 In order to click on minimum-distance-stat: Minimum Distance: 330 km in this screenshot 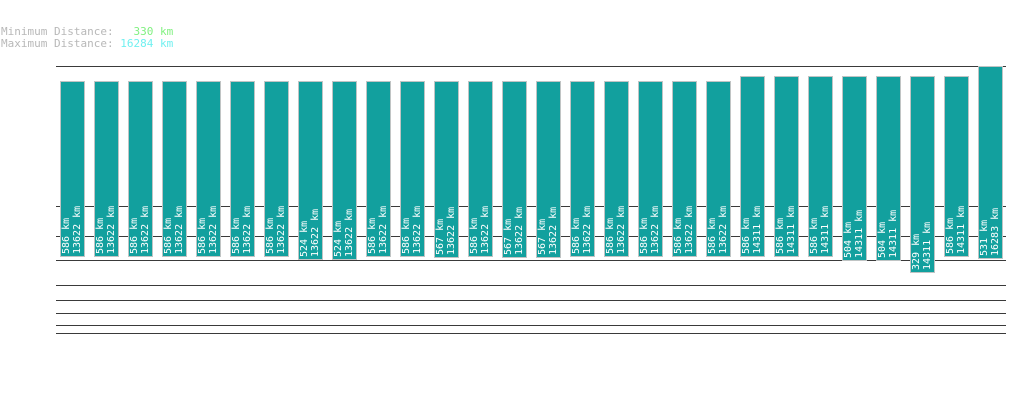, I will do `click(87, 31)`.